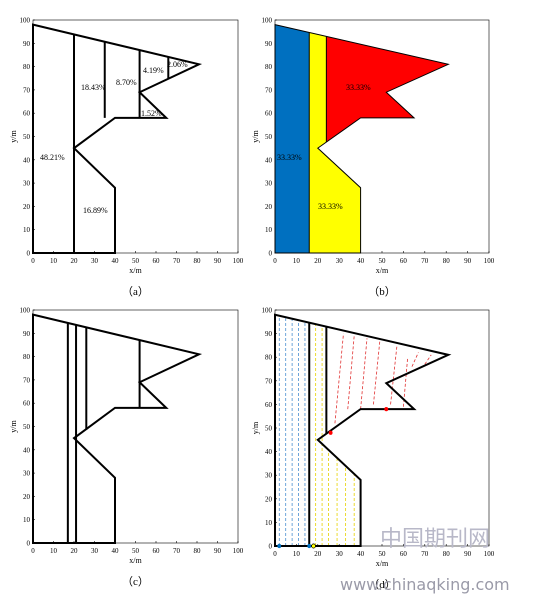 The image size is (549, 597). Describe the element at coordinates (135, 291) in the screenshot. I see `panel-caption: （a）` at that location.